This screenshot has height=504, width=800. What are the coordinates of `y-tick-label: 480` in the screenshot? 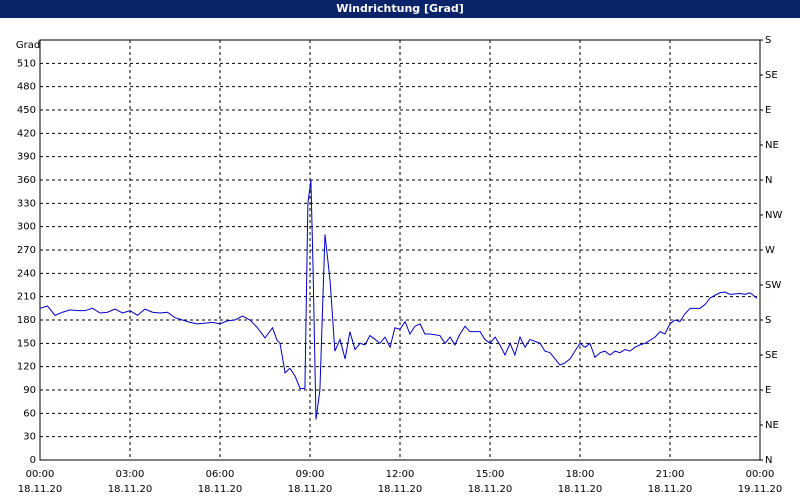 It's located at (26, 87).